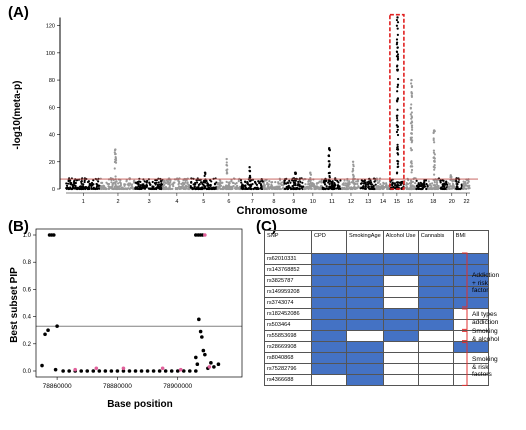  Describe the element at coordinates (149, 184) in the screenshot. I see `chromosome-3-points` at that location.